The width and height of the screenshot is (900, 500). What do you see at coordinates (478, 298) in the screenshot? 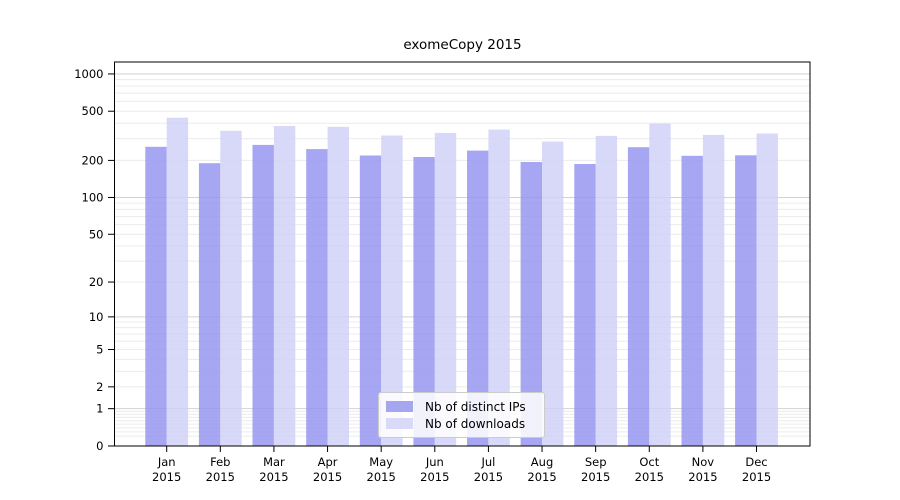
I see `bar-jul-distinct-ips` at bounding box center [478, 298].